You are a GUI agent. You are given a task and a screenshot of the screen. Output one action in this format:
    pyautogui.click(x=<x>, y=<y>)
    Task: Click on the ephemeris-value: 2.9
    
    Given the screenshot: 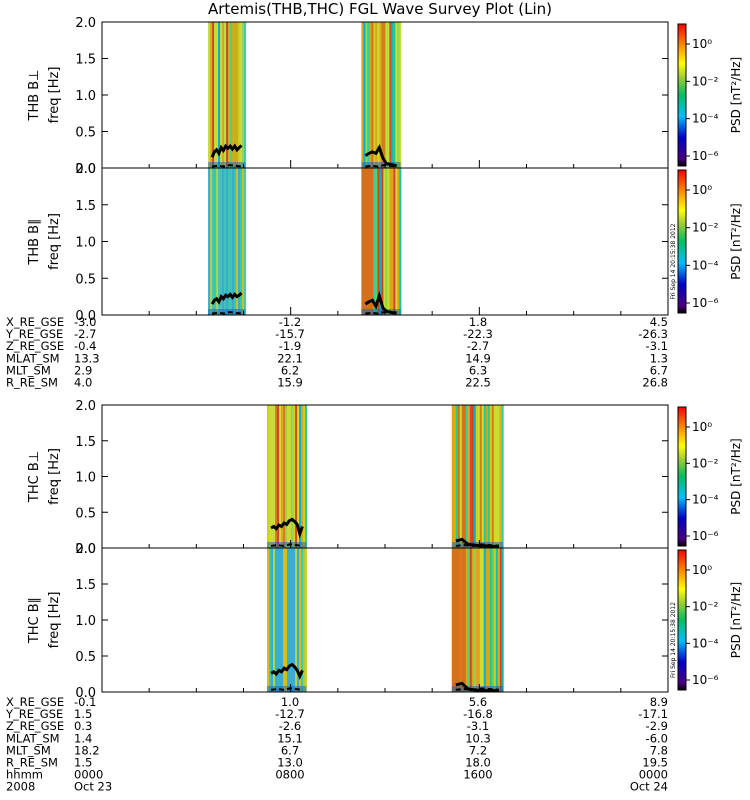 What is the action you would take?
    pyautogui.click(x=83, y=370)
    